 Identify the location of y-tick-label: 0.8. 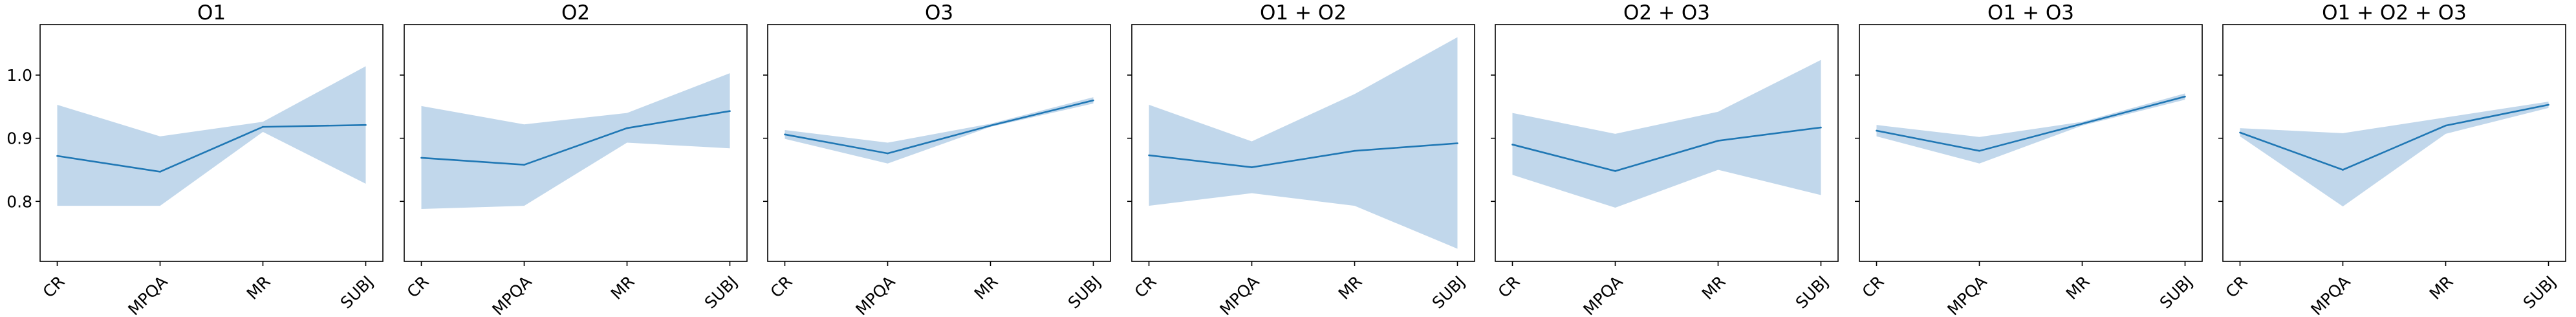
(19, 201).